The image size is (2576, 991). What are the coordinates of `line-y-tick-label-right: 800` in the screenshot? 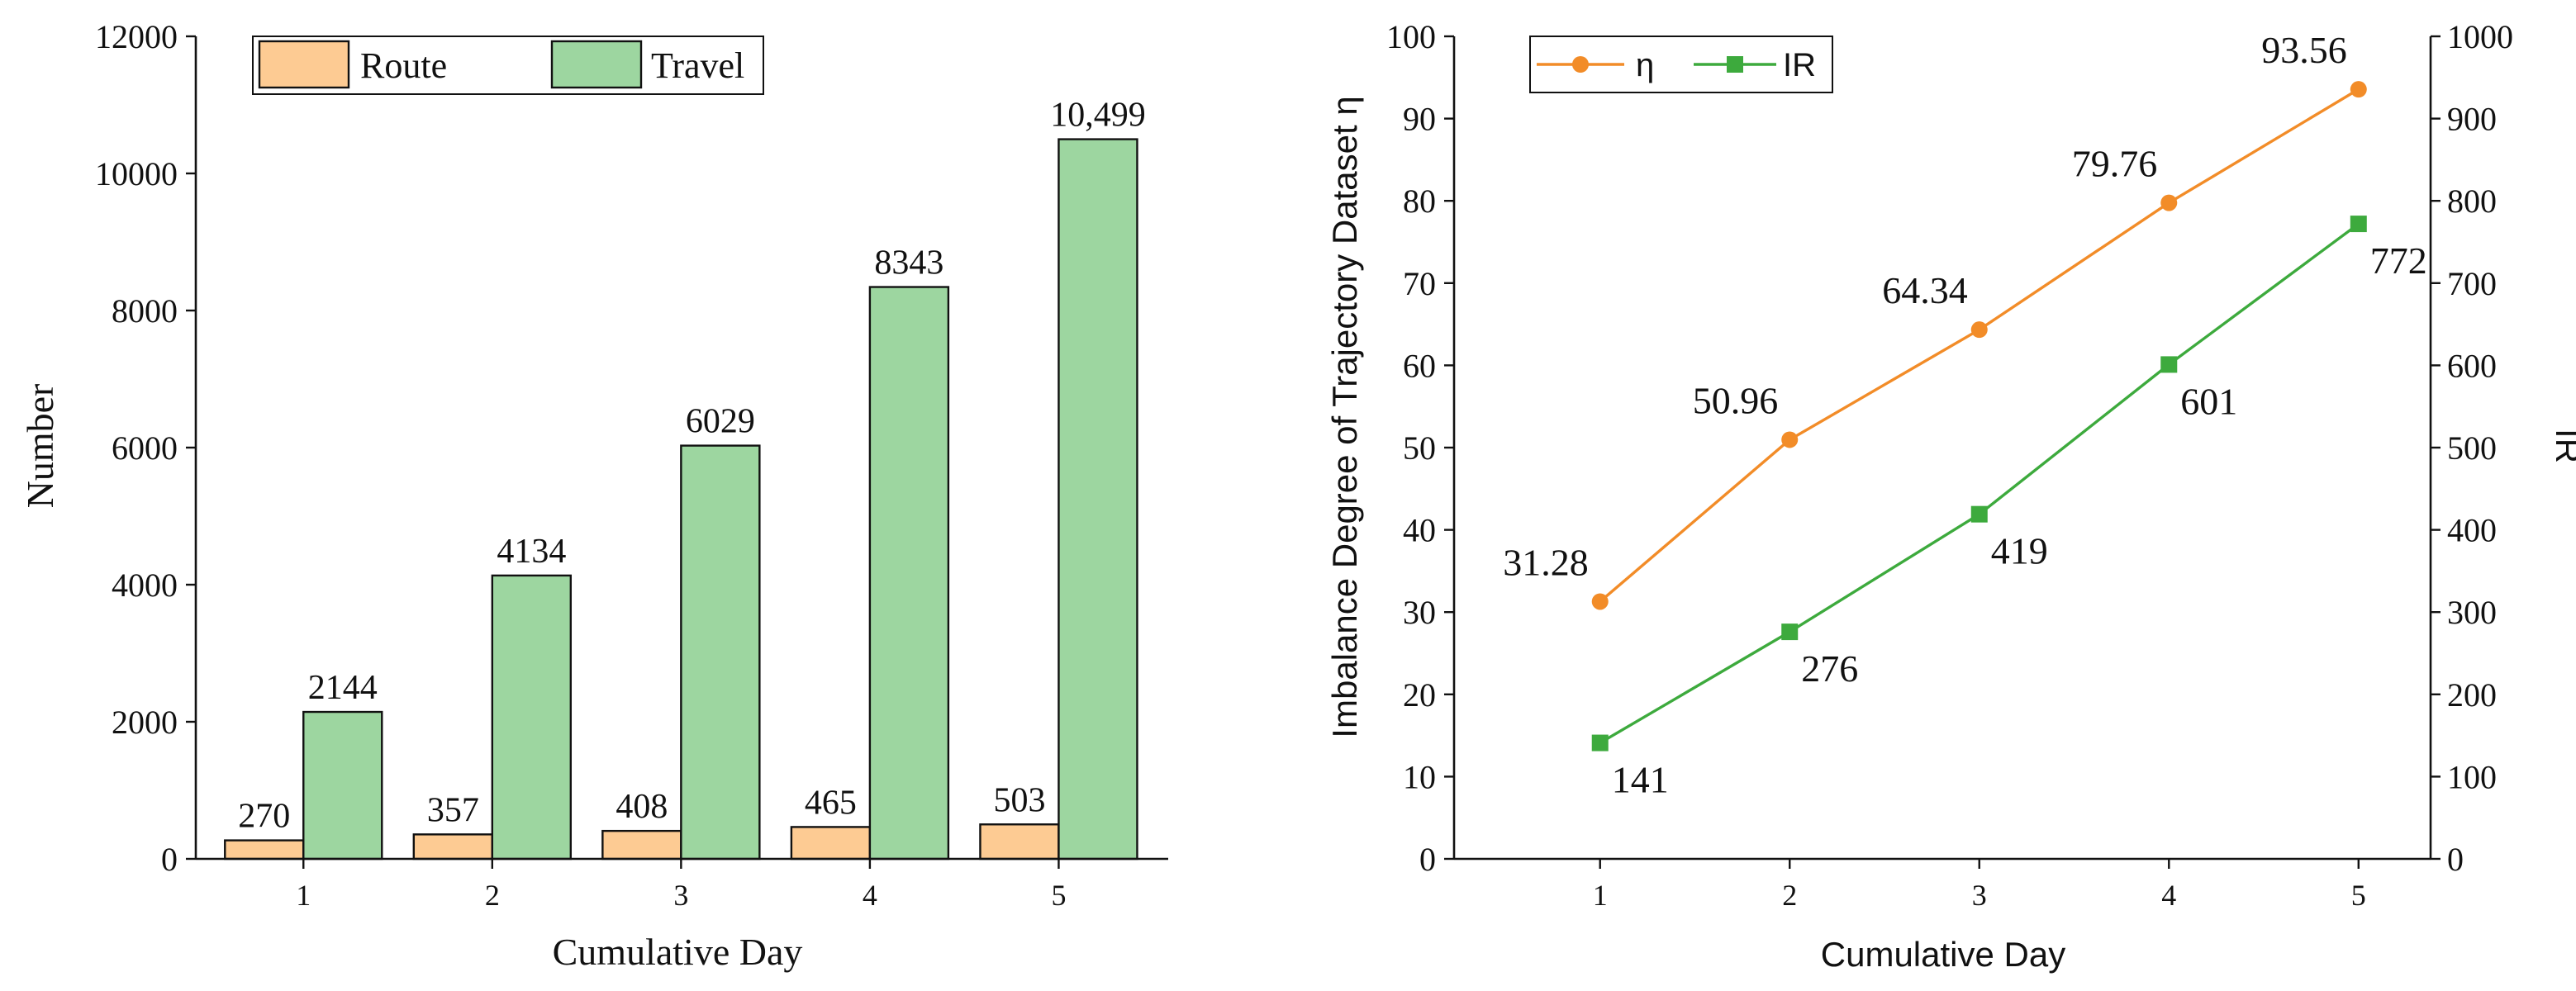 It's located at (2472, 201).